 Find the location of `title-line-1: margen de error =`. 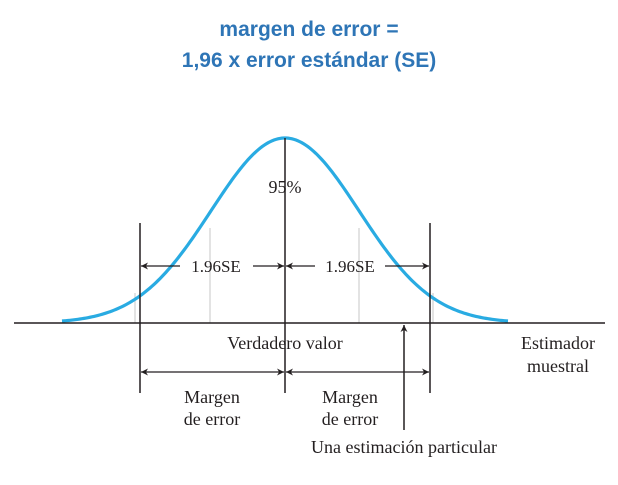

title-line-1: margen de error = is located at coordinates (309, 29).